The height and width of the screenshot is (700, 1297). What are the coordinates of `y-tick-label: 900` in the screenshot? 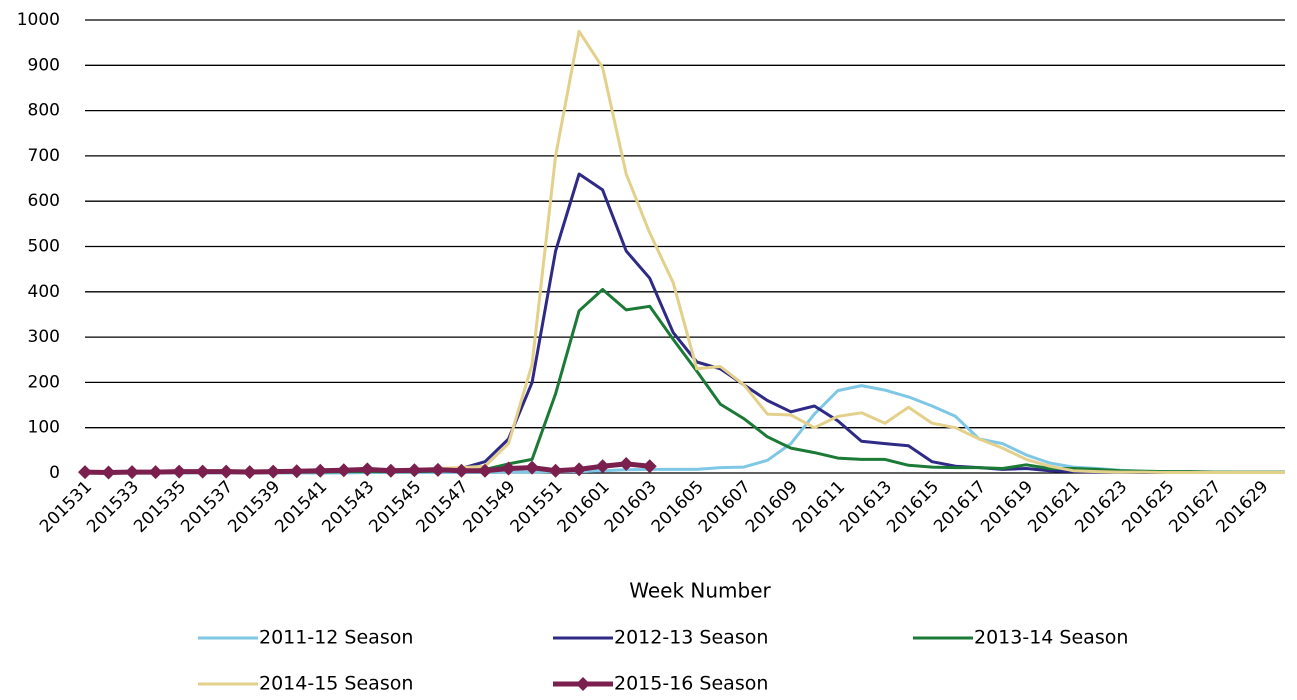 It's located at (44, 65).